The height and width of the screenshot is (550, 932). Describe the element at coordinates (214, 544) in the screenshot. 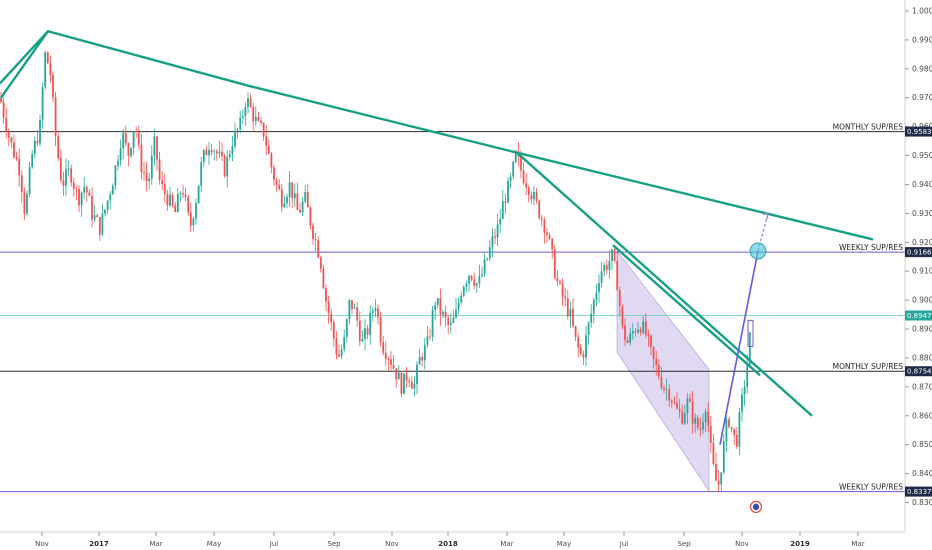

I see `x-tick-label: May` at that location.